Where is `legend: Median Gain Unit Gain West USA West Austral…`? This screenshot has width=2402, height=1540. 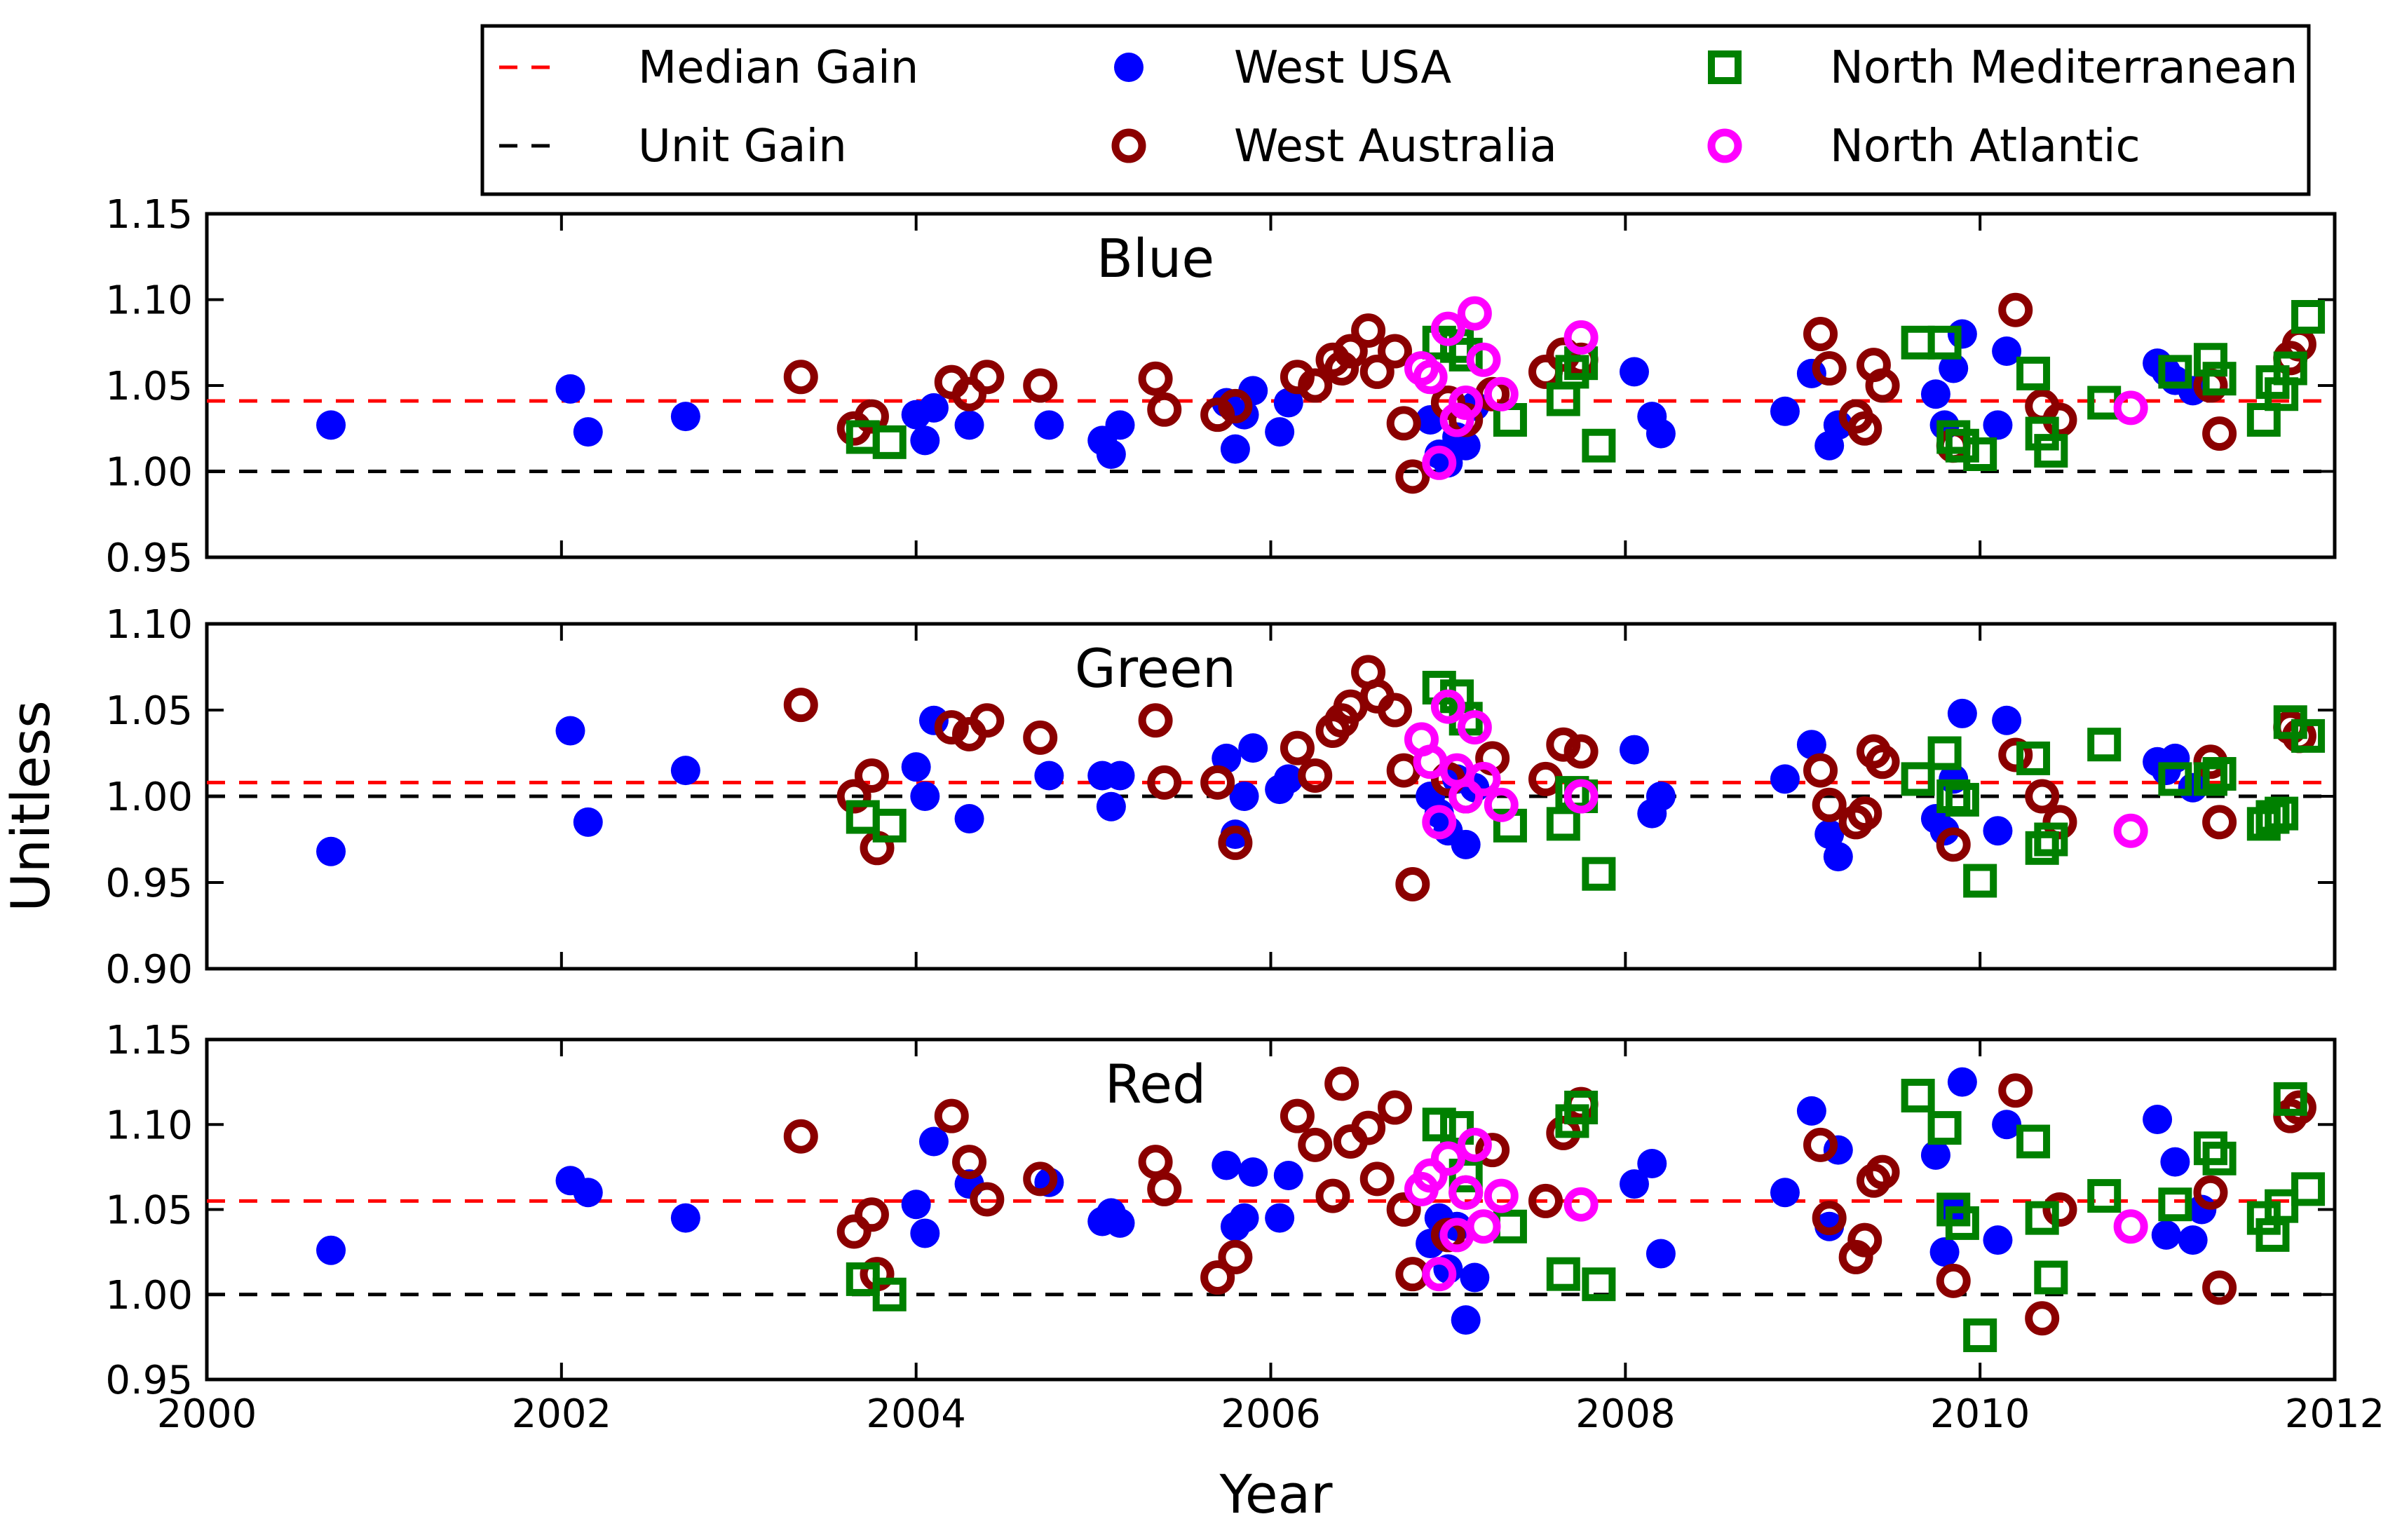
legend: Median Gain Unit Gain West USA West Austral… is located at coordinates (1395, 110).